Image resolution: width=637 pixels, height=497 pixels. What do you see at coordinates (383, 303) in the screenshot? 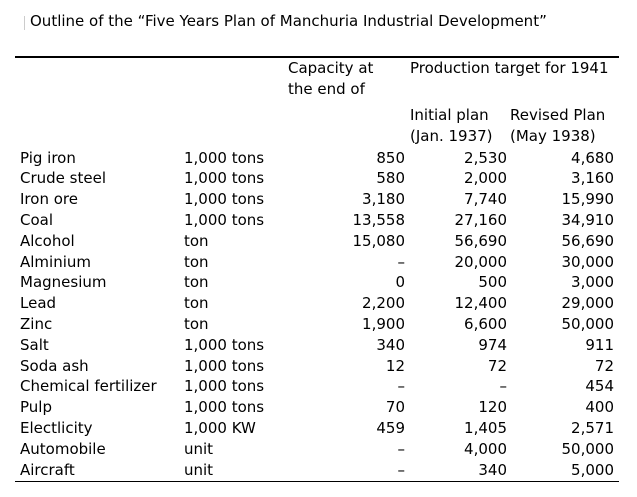
I see `capacity-cell: 2,200` at bounding box center [383, 303].